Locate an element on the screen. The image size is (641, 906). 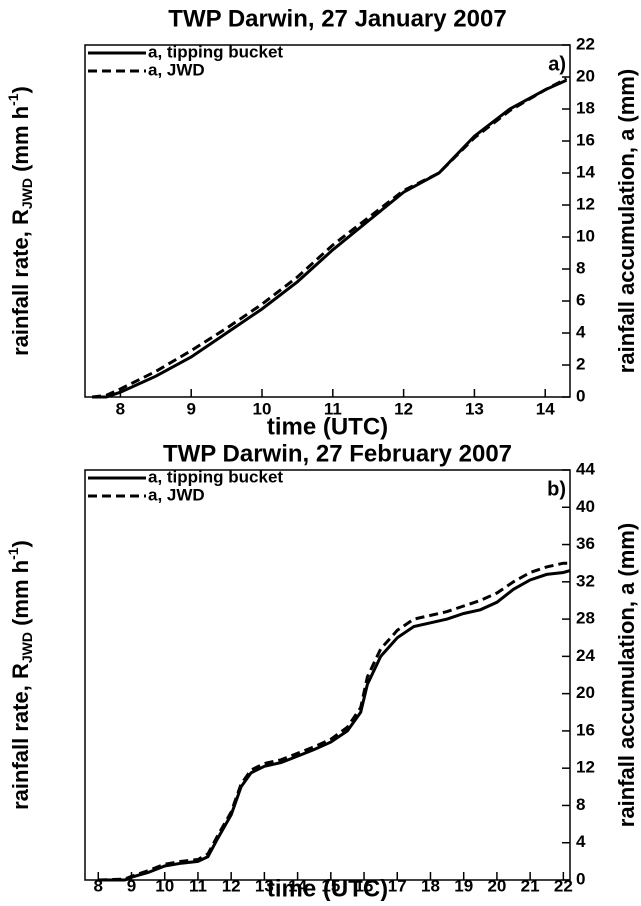
panel-label: b) is located at coordinates (556, 489).